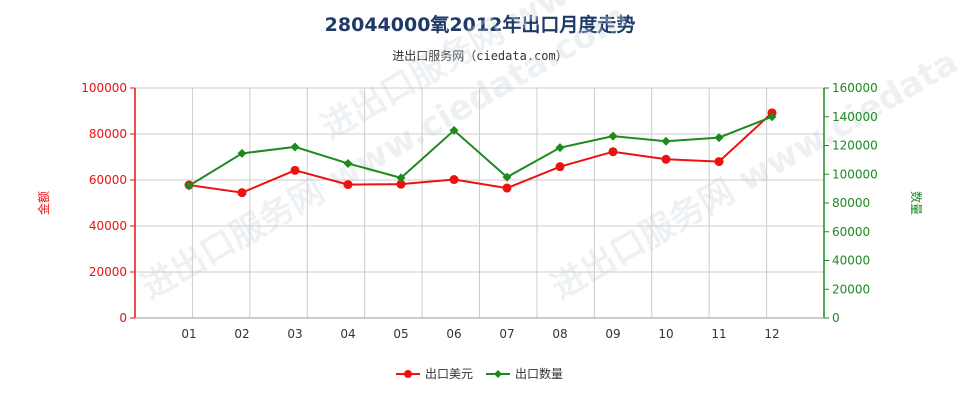 This screenshot has width=960, height=400. Describe the element at coordinates (108, 134) in the screenshot. I see `left-tick-label: 80000` at that location.